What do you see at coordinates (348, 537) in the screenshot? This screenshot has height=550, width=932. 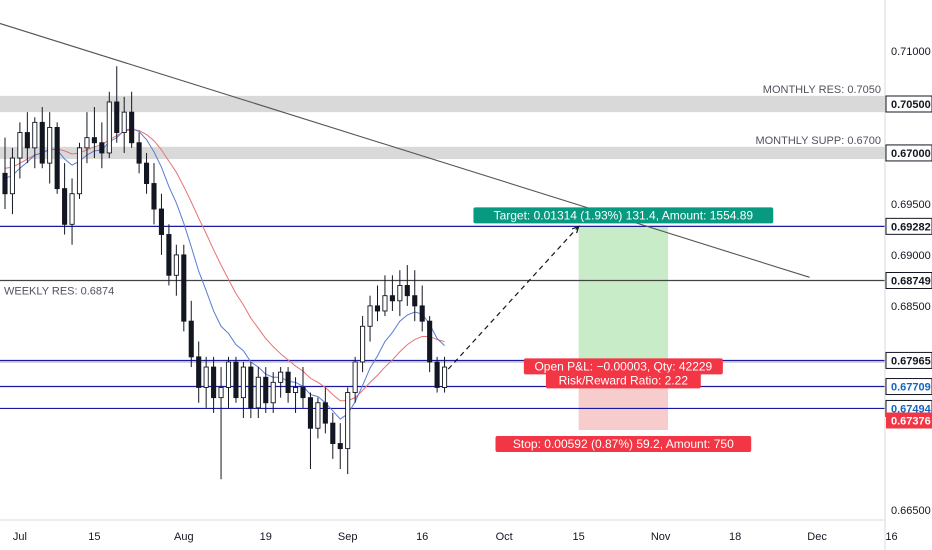 I see `time-tick-label: Sep` at bounding box center [348, 537].